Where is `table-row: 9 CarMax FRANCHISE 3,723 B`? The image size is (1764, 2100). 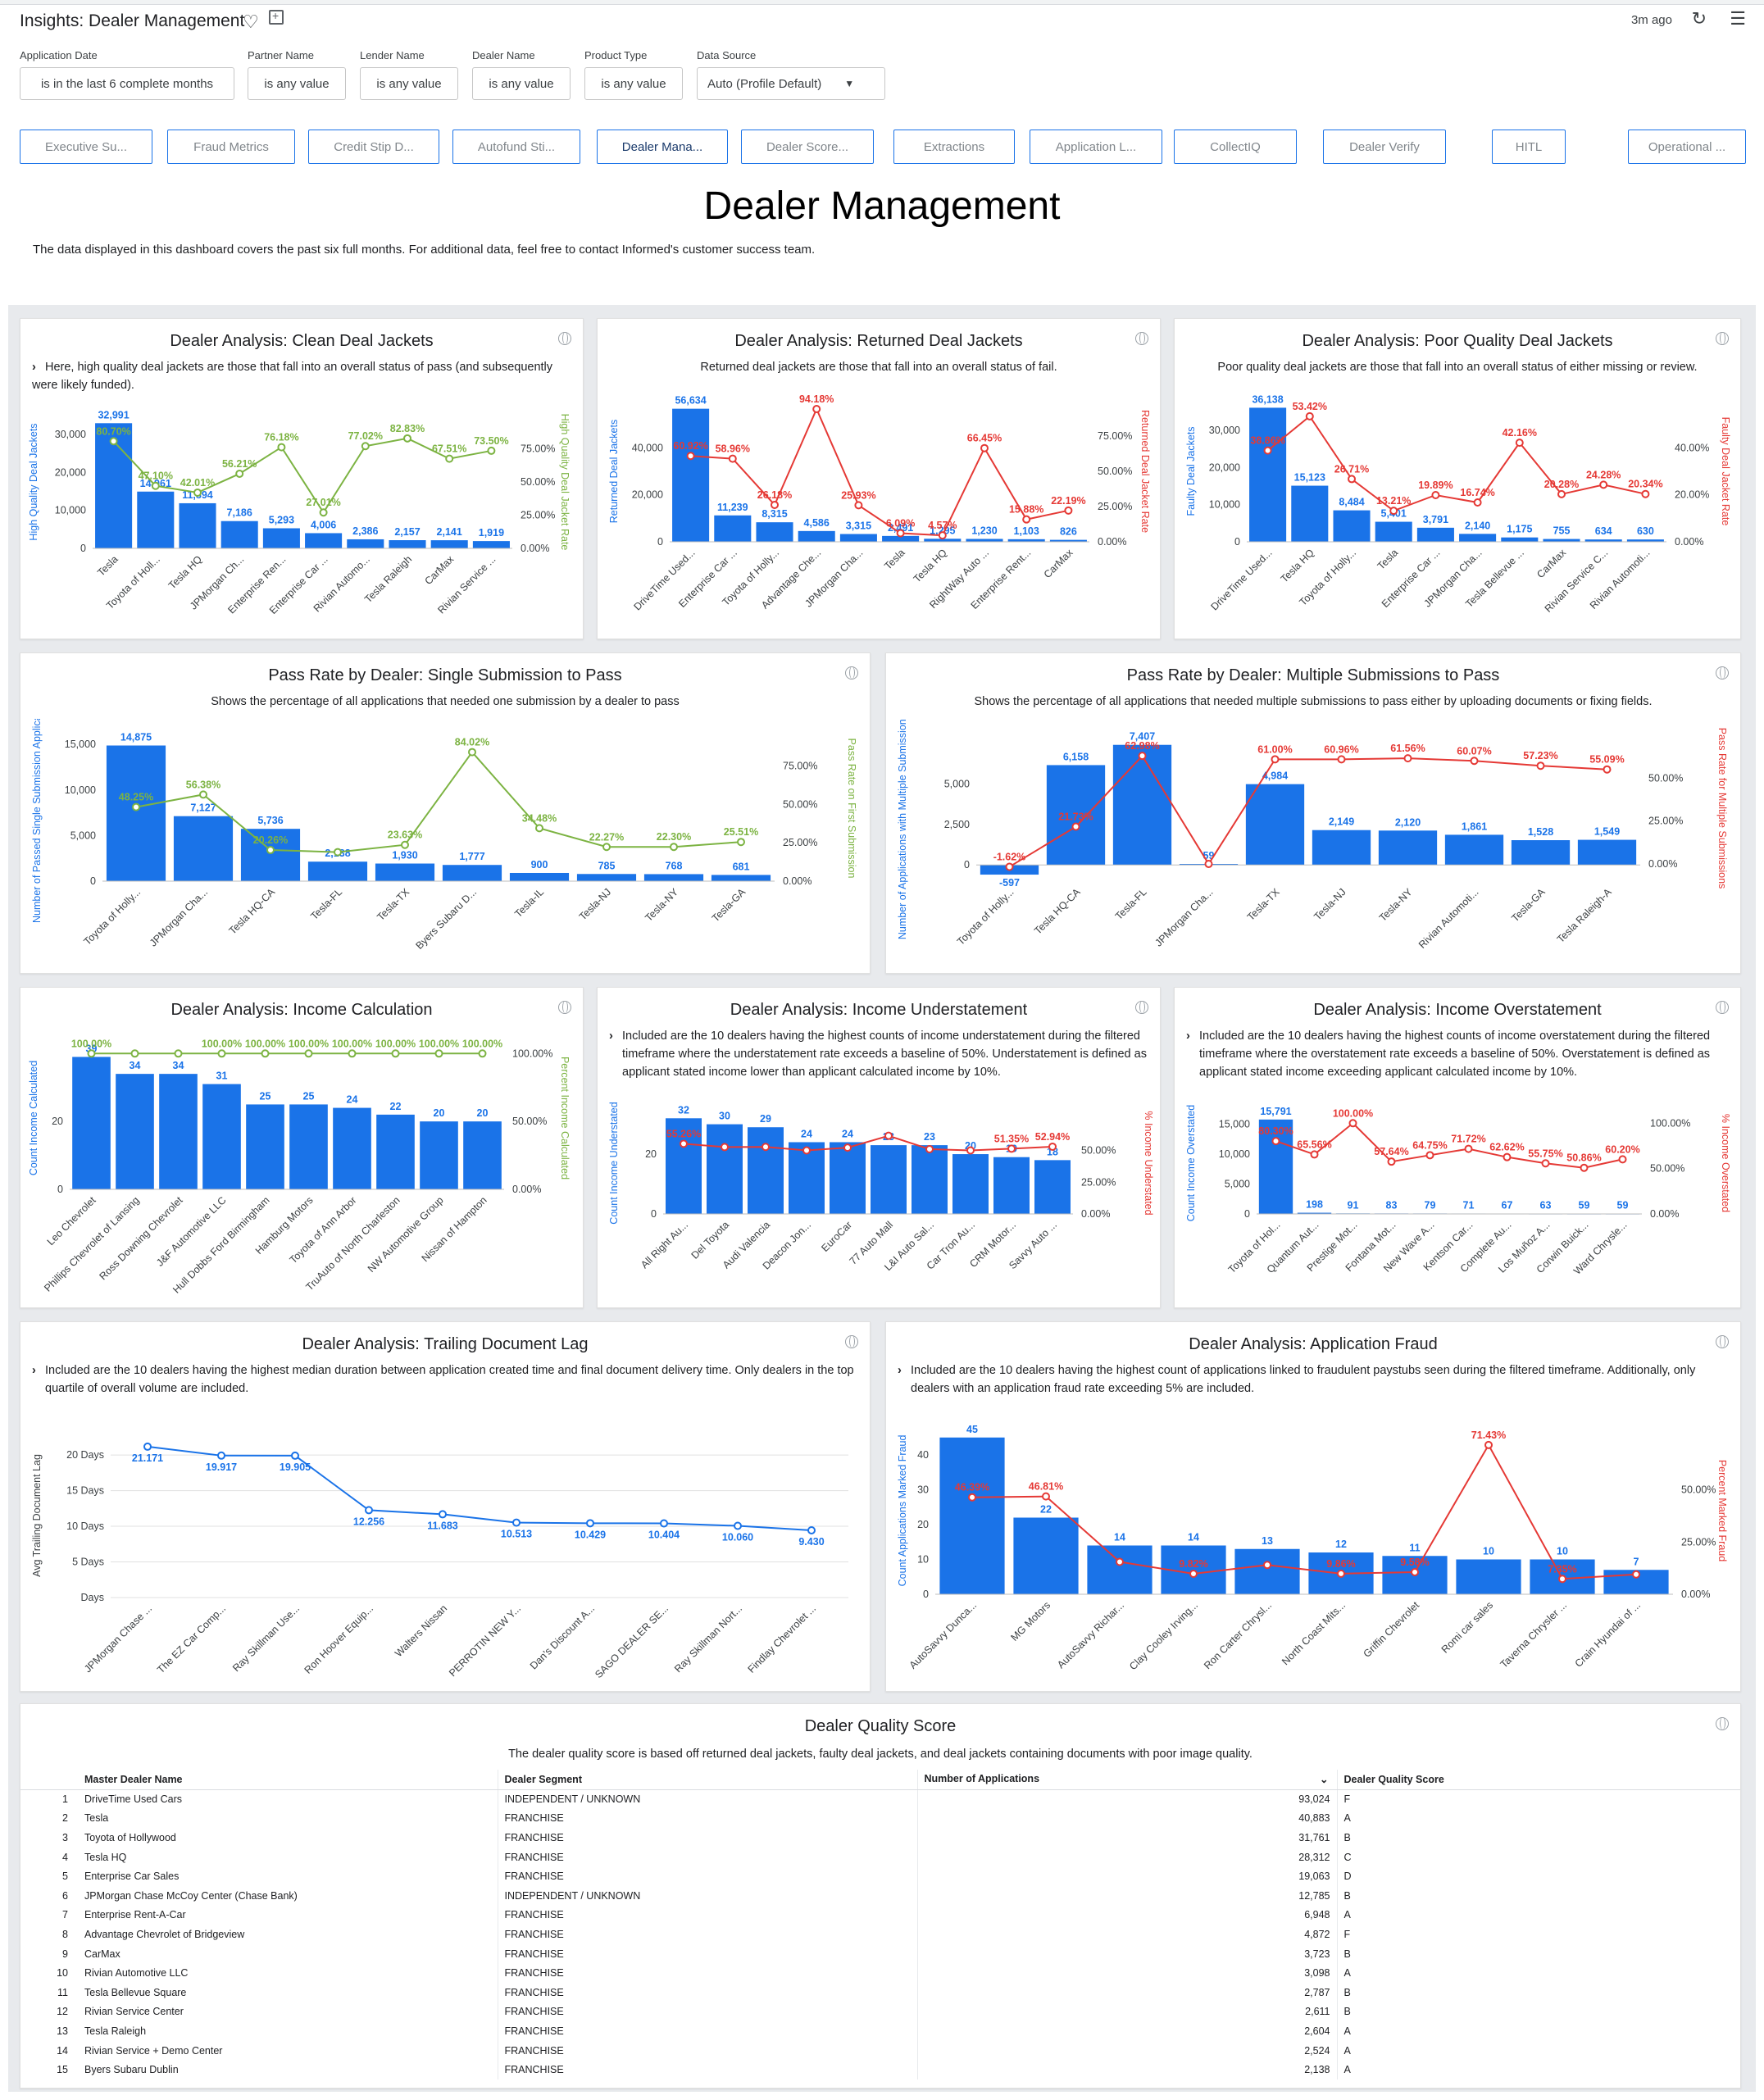
table-row: 9 CarMax FRANCHISE 3,723 B is located at coordinates (880, 1953).